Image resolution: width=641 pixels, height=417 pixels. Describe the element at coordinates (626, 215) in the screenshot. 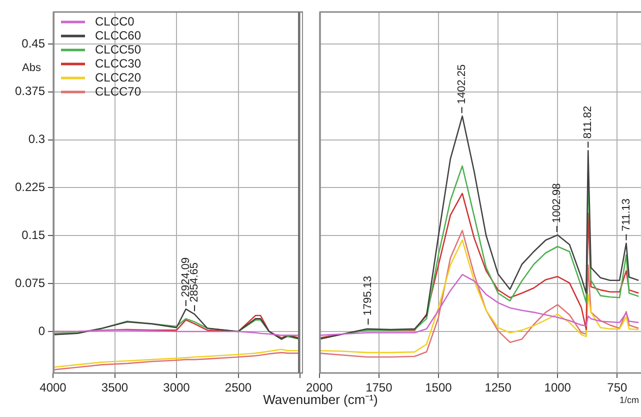

I see `annotation: 711.13` at that location.